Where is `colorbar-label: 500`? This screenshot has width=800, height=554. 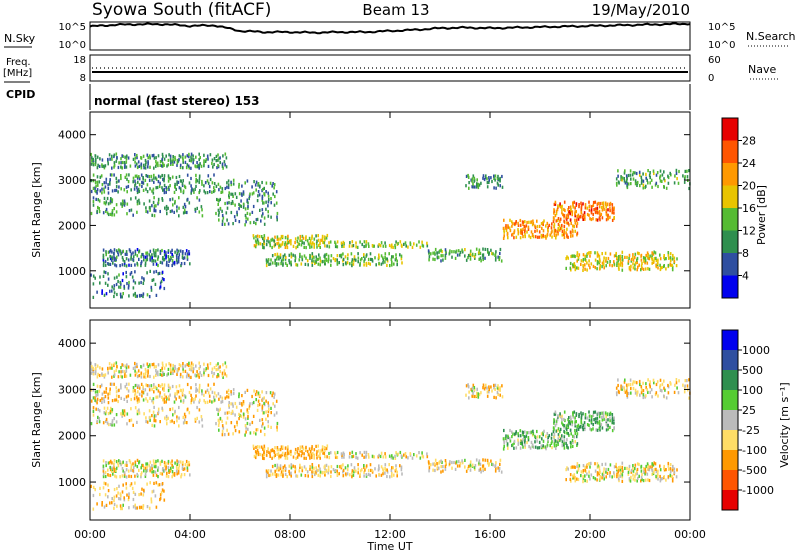
colorbar-label: 500 is located at coordinates (752, 370).